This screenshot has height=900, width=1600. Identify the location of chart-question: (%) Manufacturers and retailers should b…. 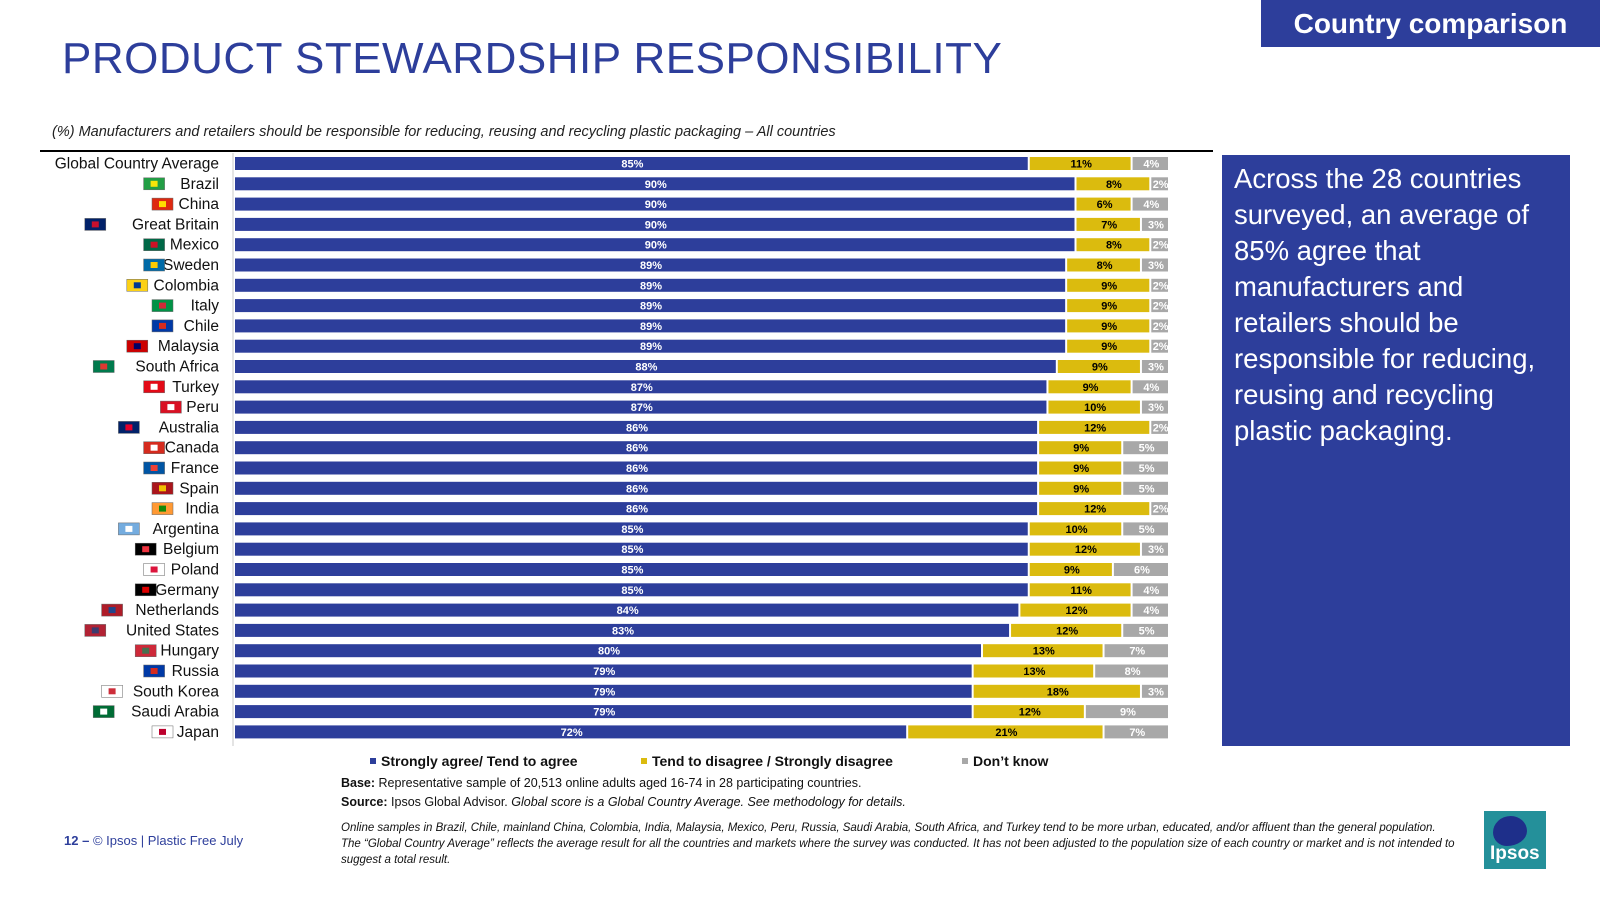
(444, 132).